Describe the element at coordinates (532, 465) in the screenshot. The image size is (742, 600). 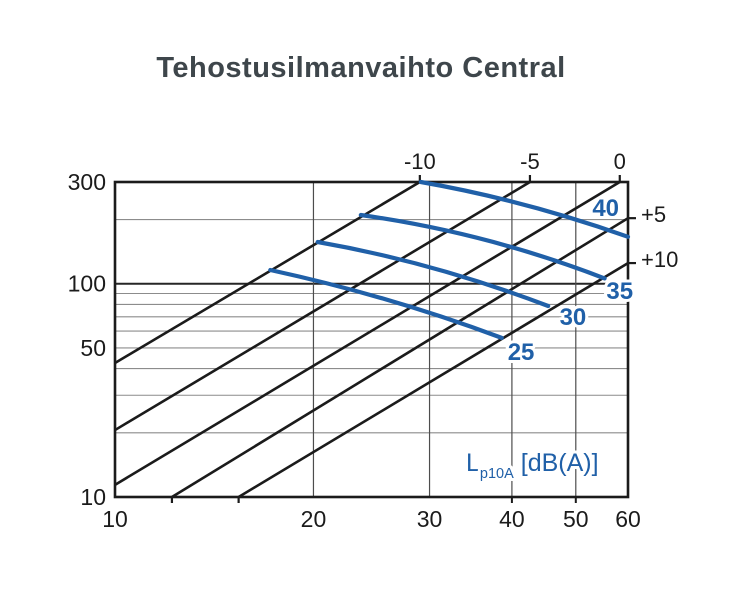
I see `annotation-lp10a: Lp10A [dB(A)]` at that location.